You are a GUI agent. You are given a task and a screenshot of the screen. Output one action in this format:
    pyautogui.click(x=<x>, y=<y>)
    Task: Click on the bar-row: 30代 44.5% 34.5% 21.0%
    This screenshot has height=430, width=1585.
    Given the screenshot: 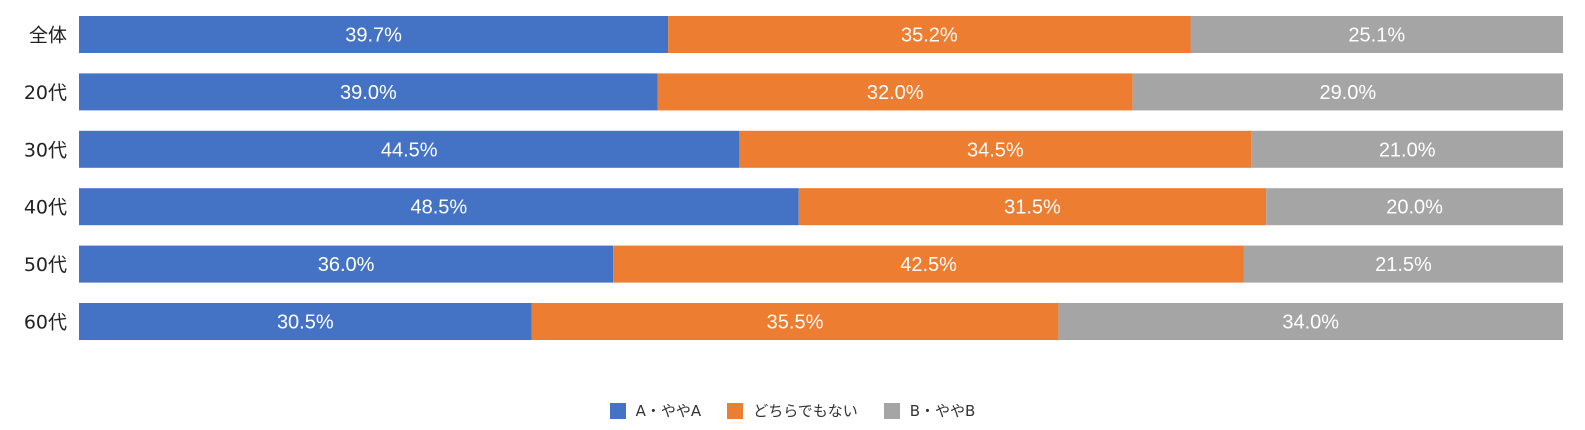 What is the action you would take?
    pyautogui.click(x=793, y=149)
    